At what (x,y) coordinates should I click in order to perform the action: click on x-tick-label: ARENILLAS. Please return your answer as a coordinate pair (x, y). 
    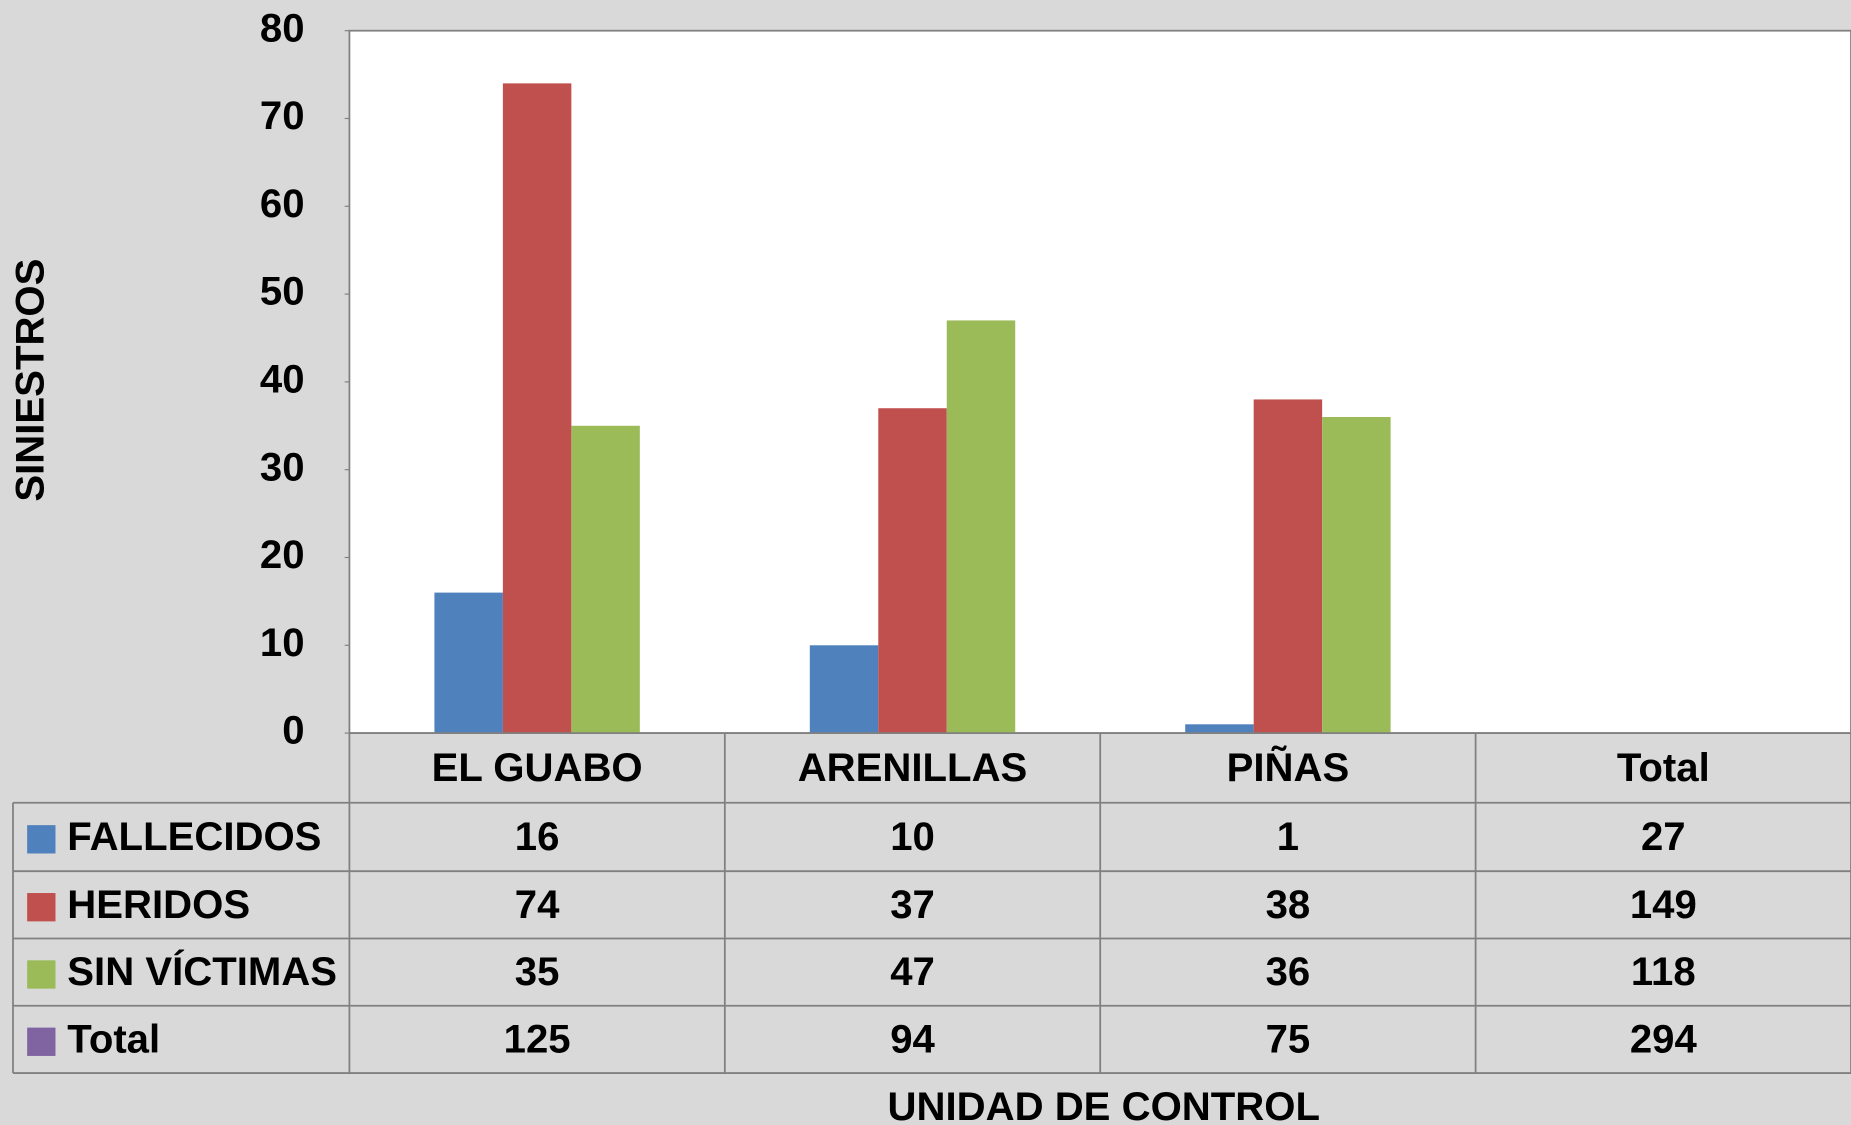
    Looking at the image, I should click on (913, 767).